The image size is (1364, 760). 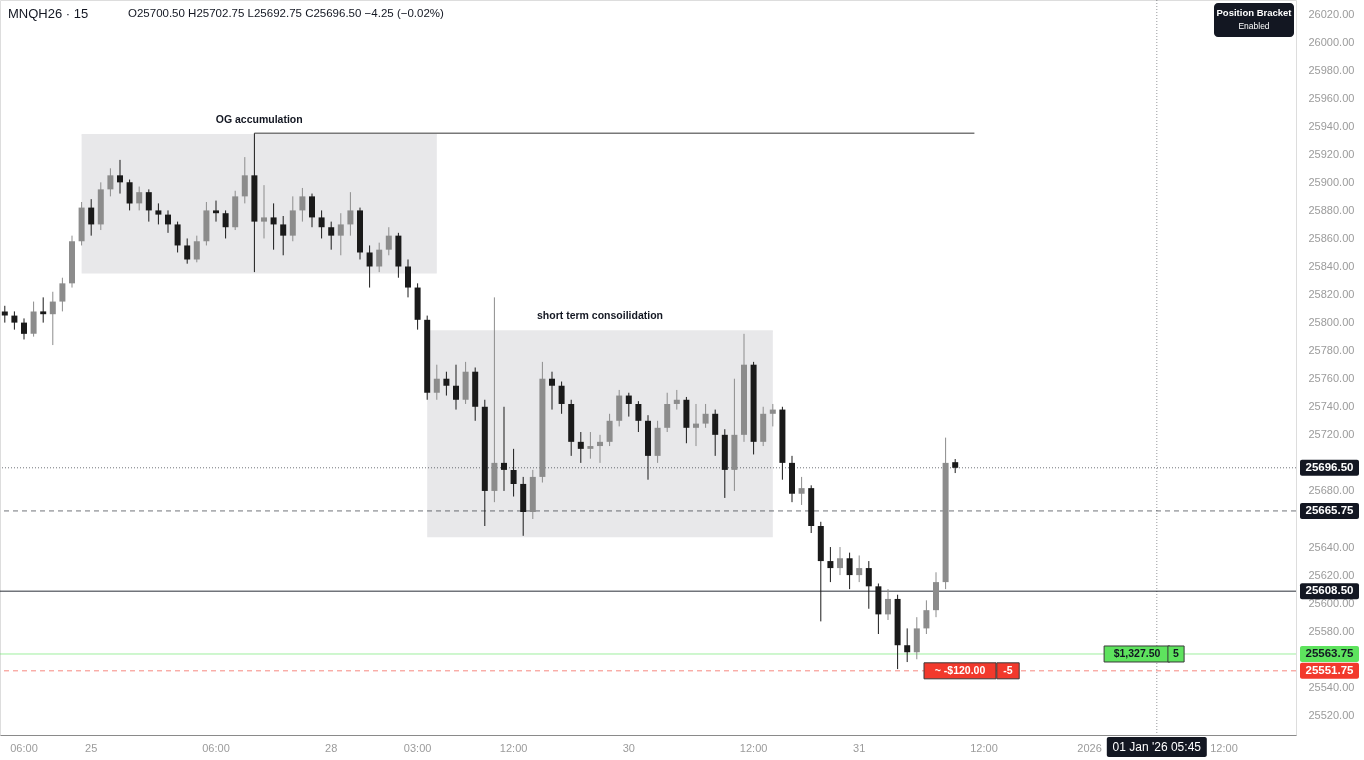 I want to click on y-tick-label: 25720.00, so click(x=1331, y=434).